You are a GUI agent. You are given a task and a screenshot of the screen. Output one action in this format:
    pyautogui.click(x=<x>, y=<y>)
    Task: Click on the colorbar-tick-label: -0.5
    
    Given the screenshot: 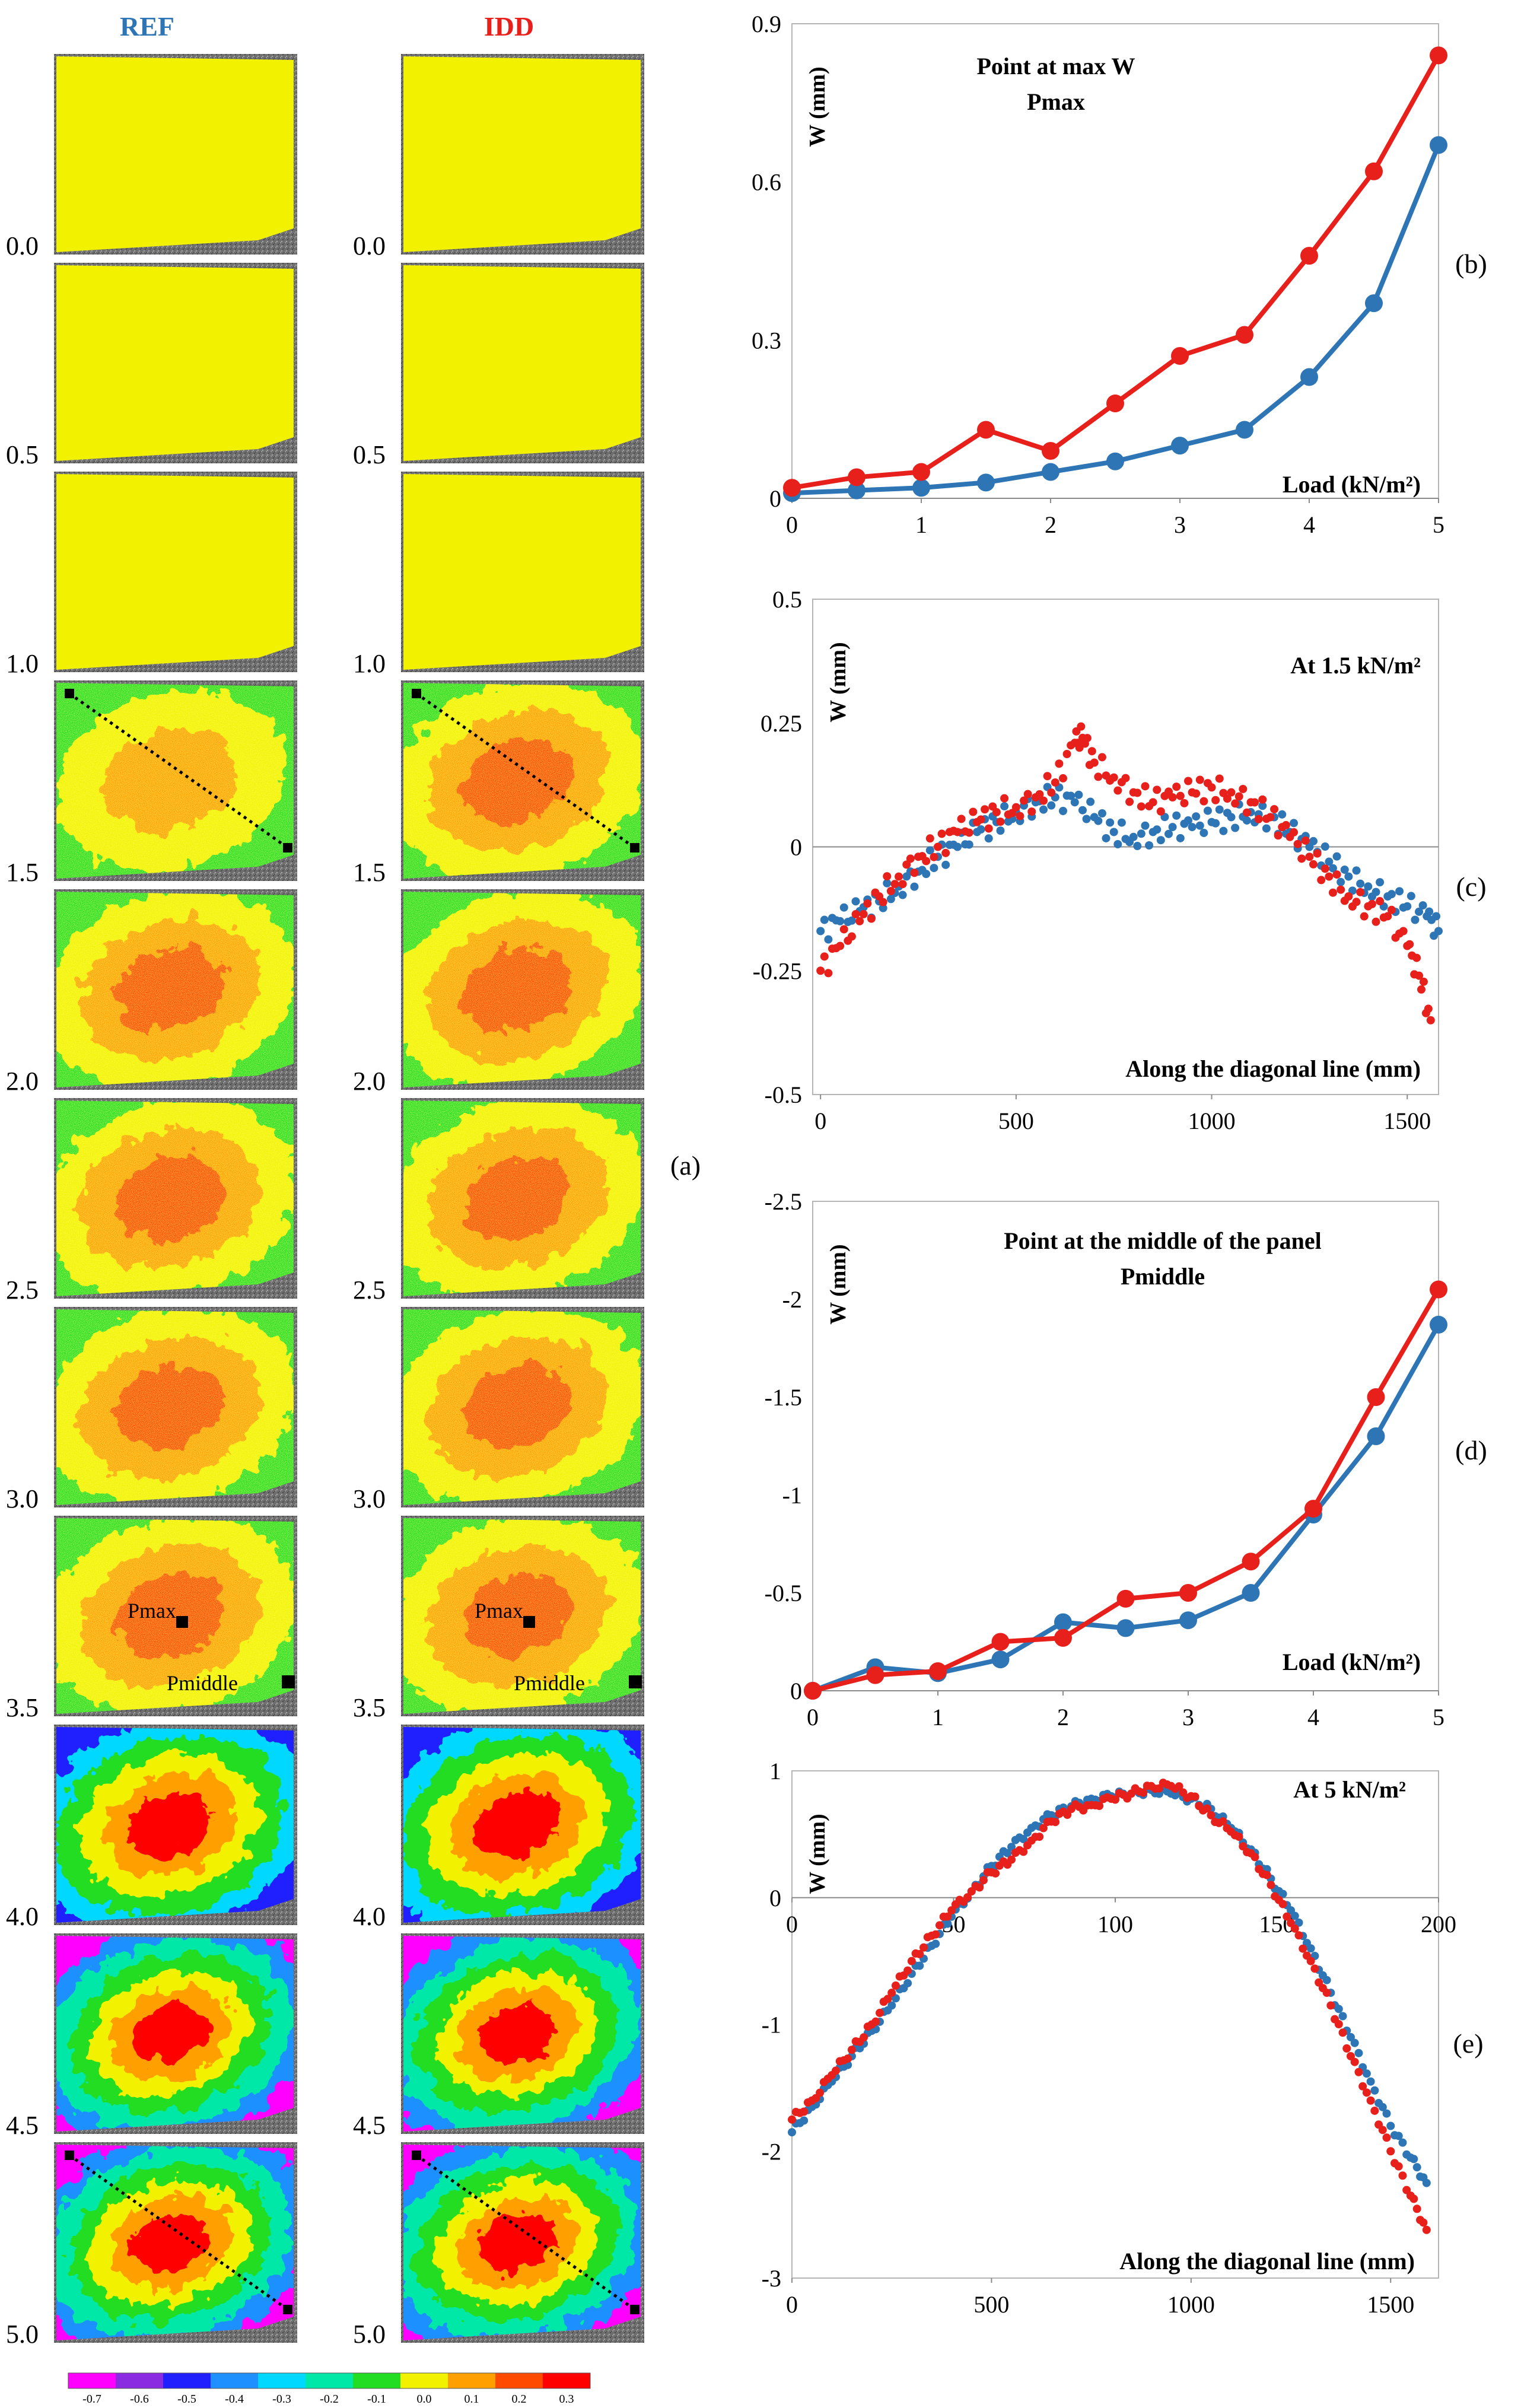 What is the action you would take?
    pyautogui.click(x=187, y=2399)
    